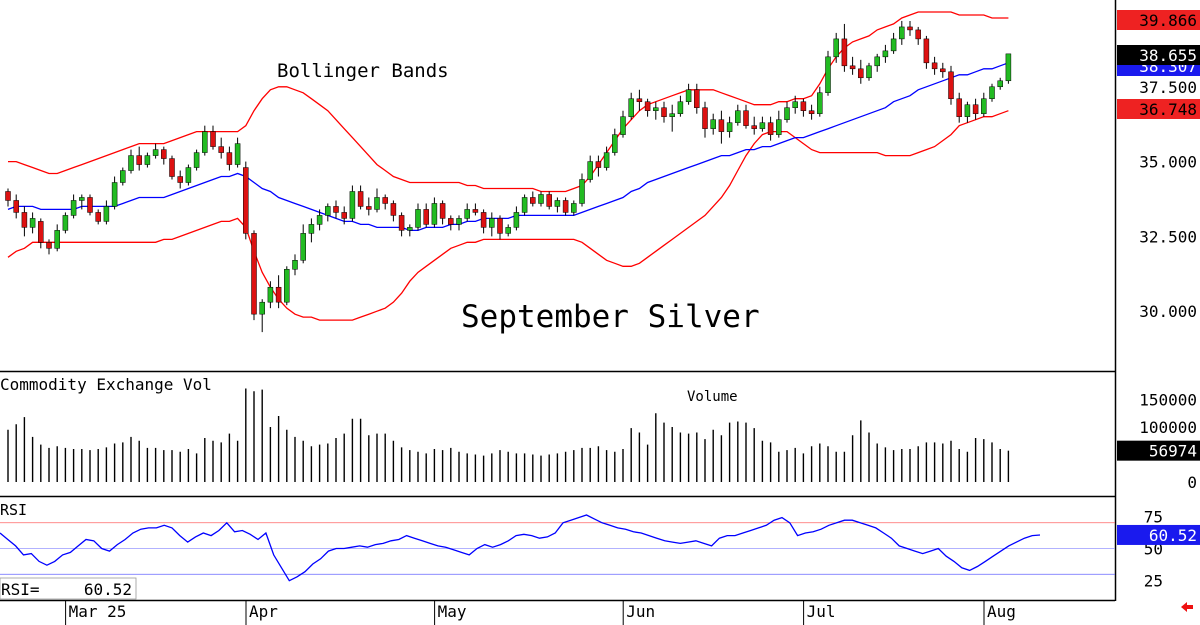  What do you see at coordinates (20, 589) in the screenshot?
I see `rsi-readout-label: RSI=` at bounding box center [20, 589].